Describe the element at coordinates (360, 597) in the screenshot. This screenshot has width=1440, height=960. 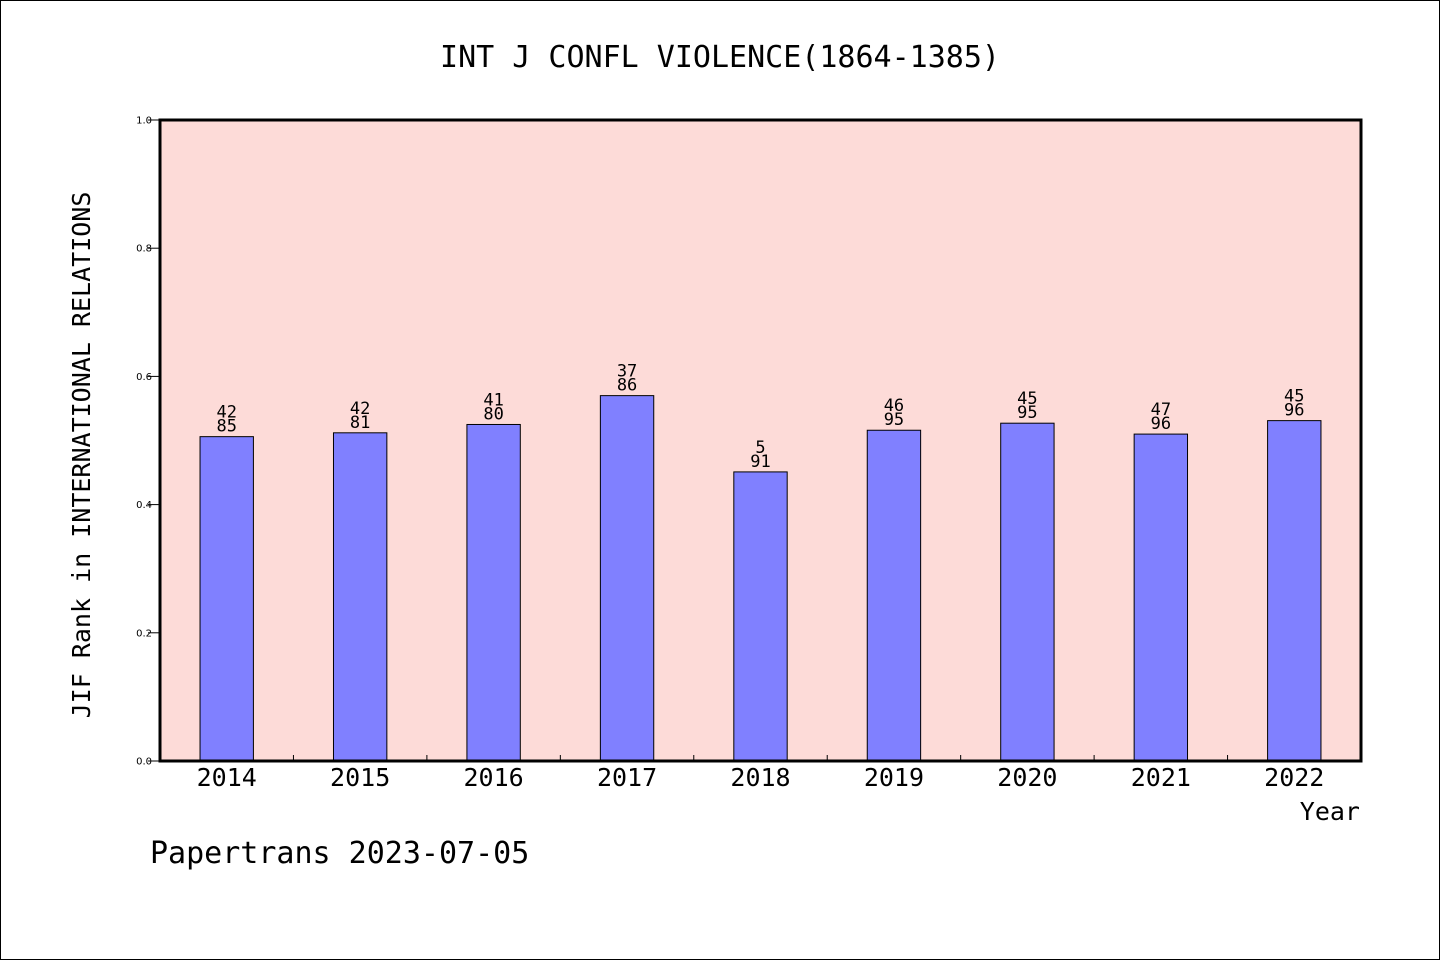
I see `bar-2015` at that location.